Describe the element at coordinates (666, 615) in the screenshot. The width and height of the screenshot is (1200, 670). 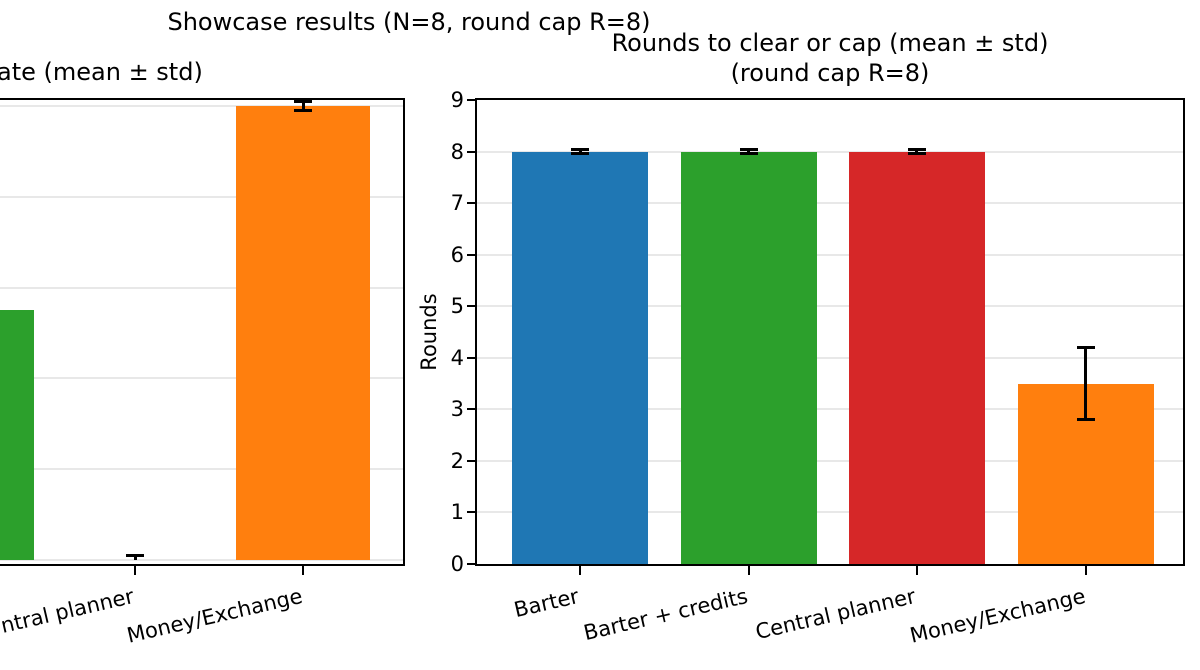
I see `x-tick-label: Barter + credits` at that location.